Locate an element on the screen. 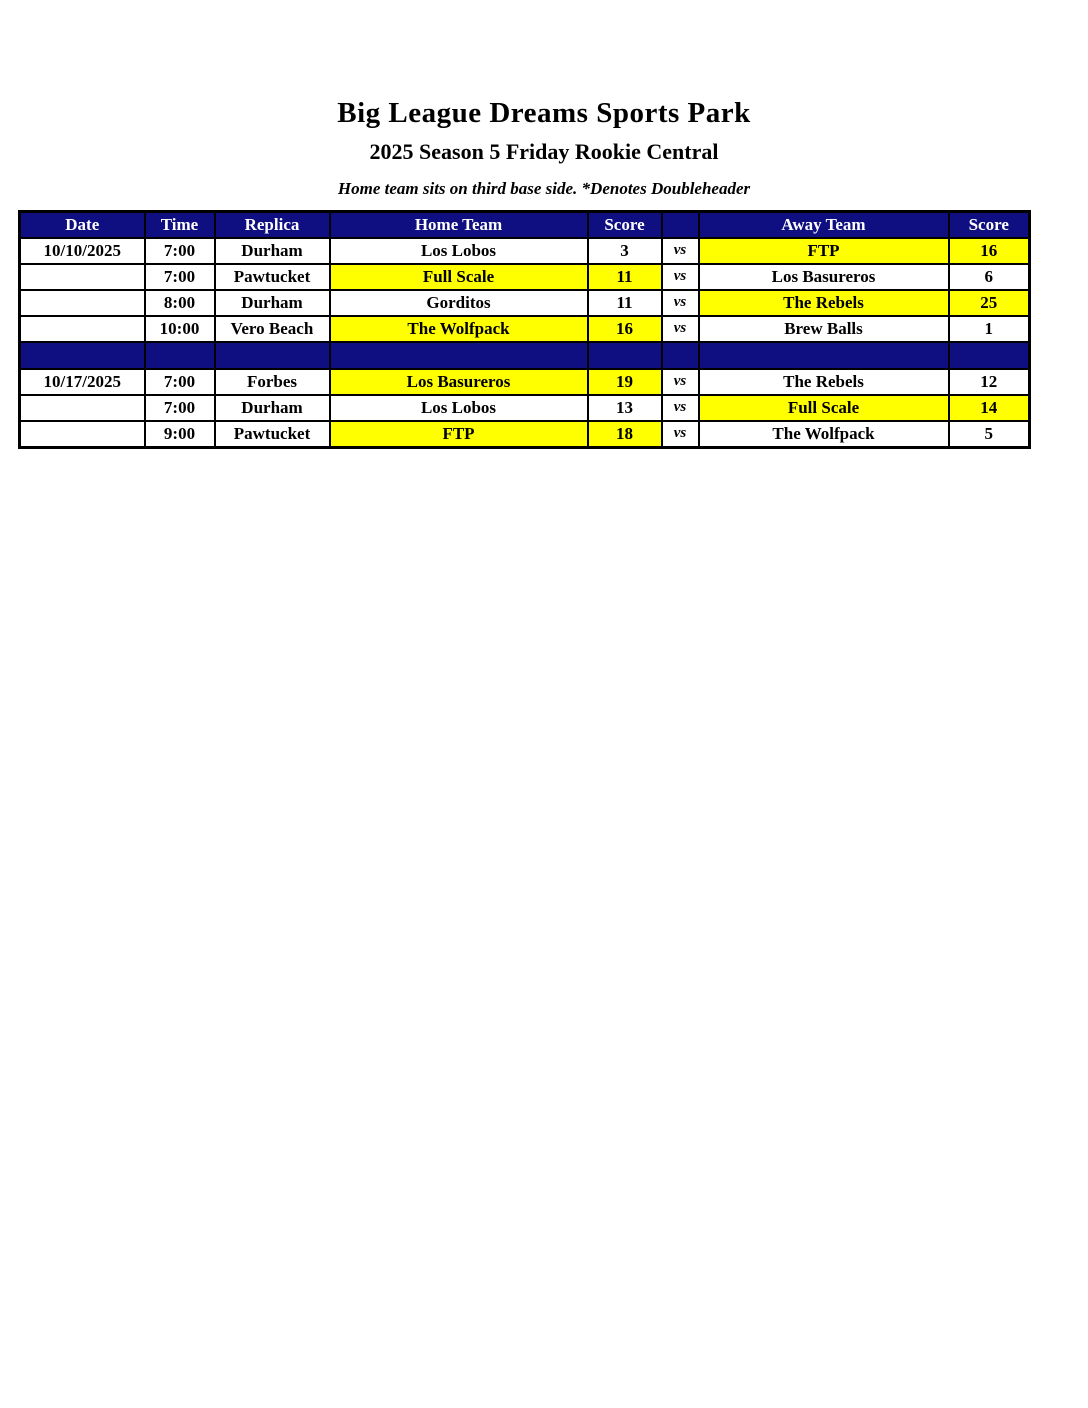 The height and width of the screenshot is (1408, 1088). page-subtitle: 2025 Season 5 Friday Rookie Central is located at coordinates (544, 152).